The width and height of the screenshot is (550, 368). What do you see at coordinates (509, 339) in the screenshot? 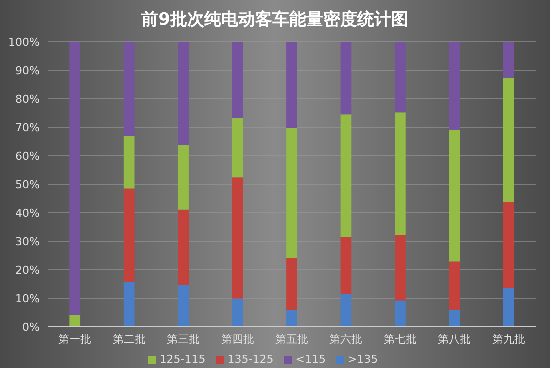
I see `x-tick-label: 第九批` at bounding box center [509, 339].